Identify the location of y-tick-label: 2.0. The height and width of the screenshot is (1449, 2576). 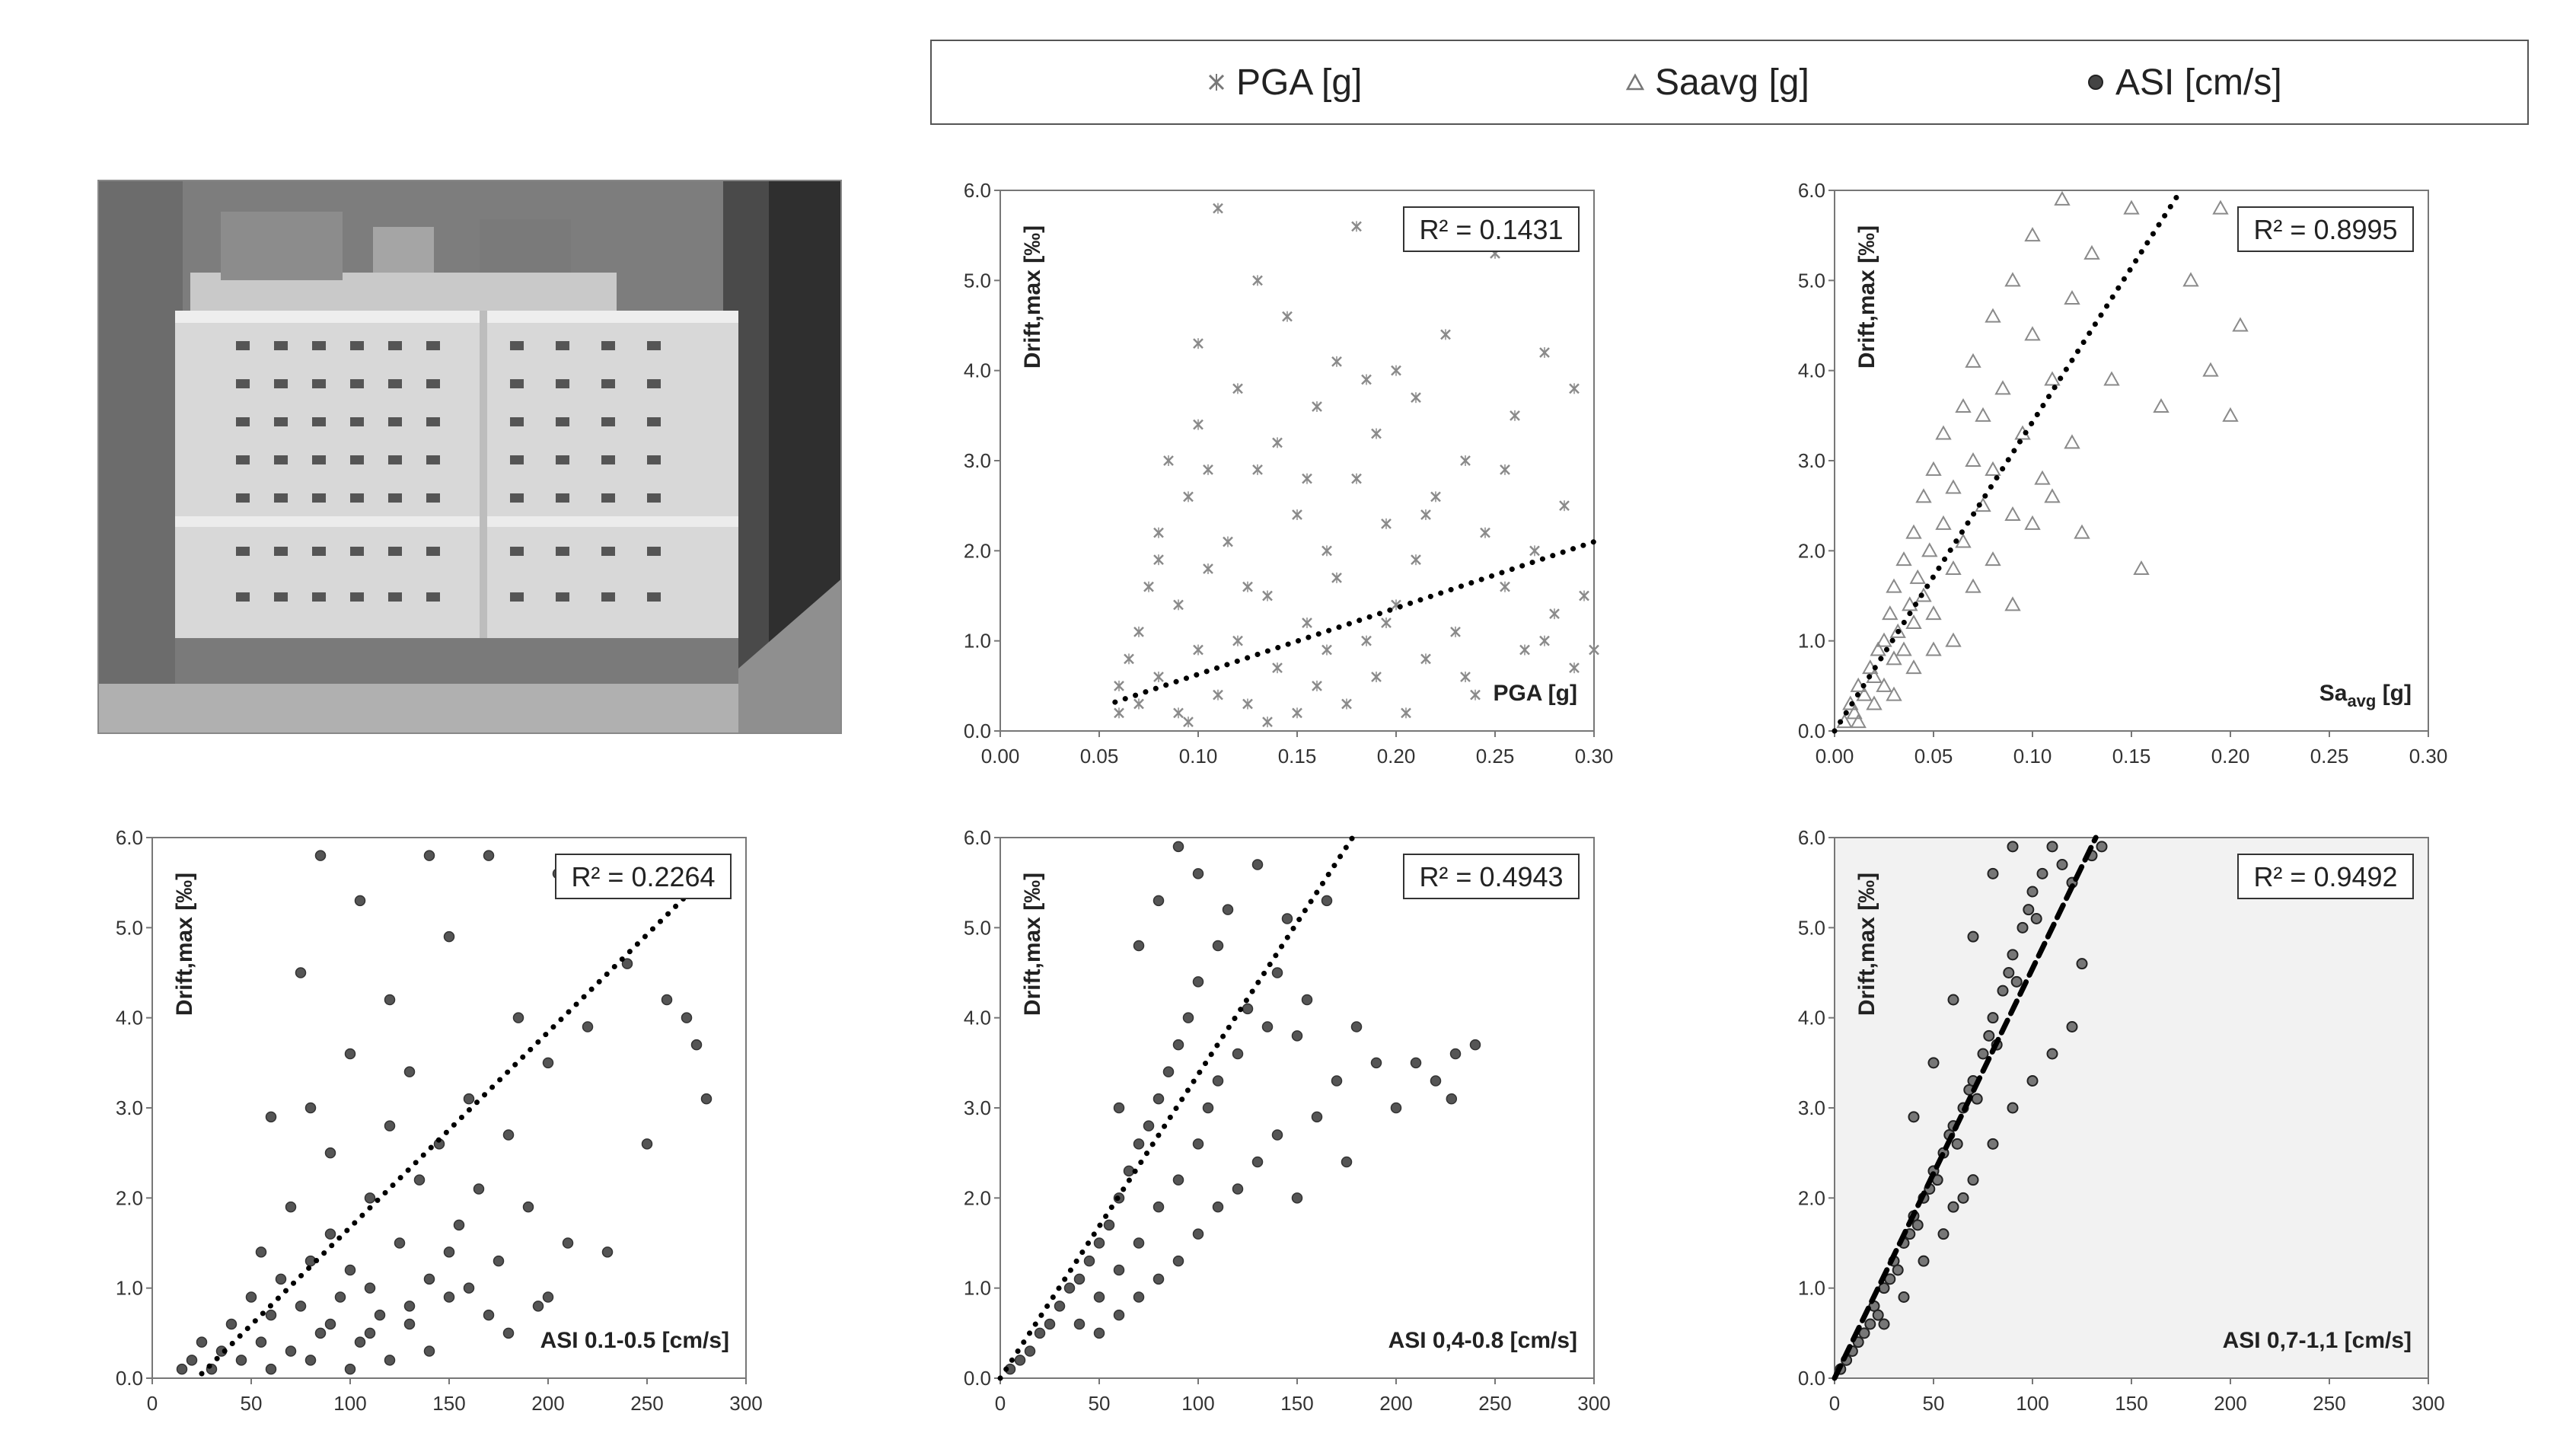
(1811, 1197).